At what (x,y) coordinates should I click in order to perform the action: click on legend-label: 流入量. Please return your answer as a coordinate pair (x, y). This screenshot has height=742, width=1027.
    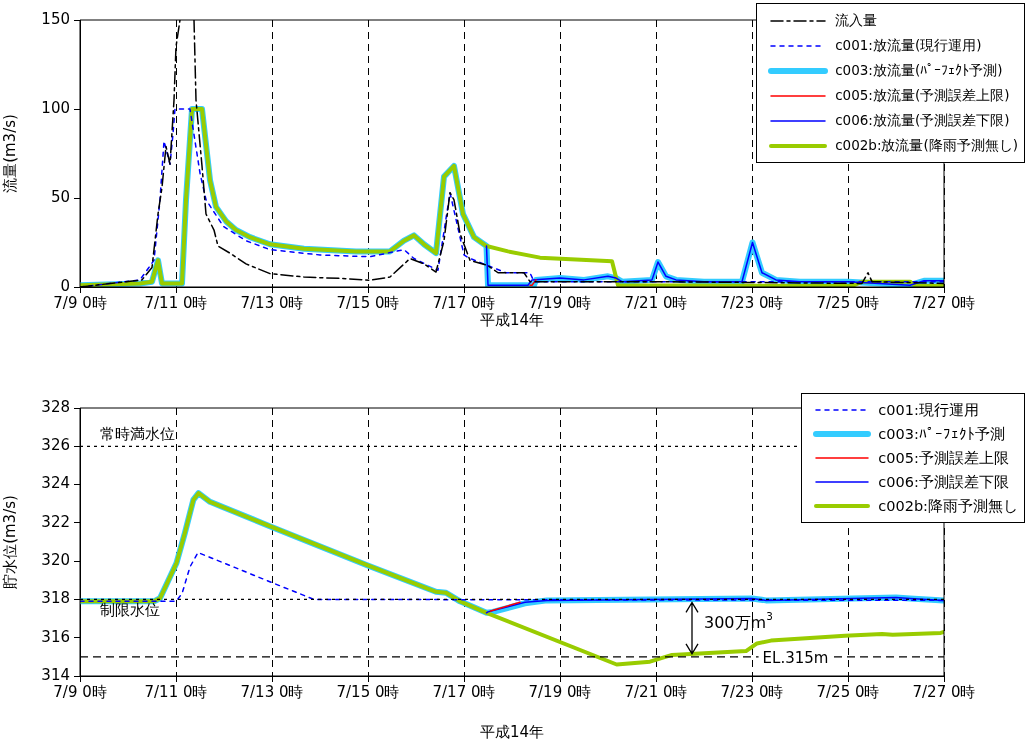
    Looking at the image, I should click on (856, 20).